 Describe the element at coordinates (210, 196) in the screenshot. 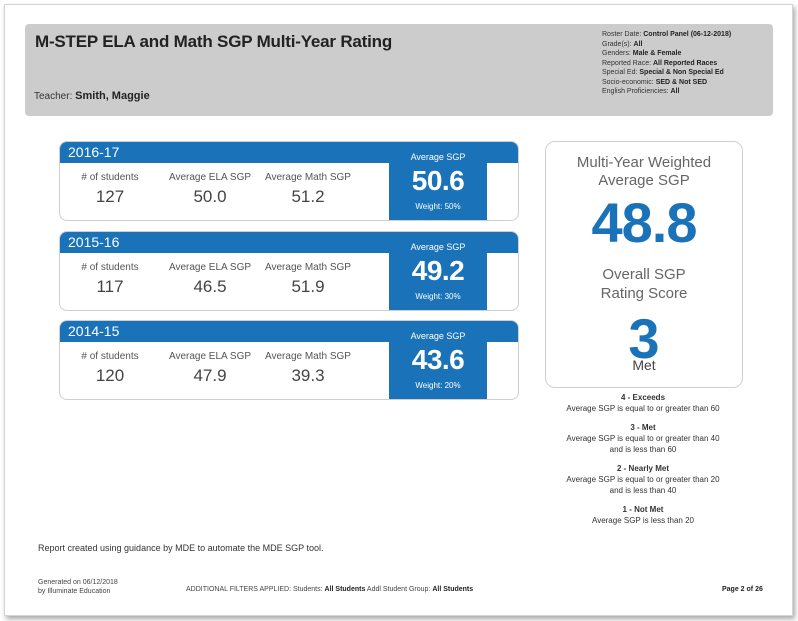

I see `ela-value: 50.0` at that location.